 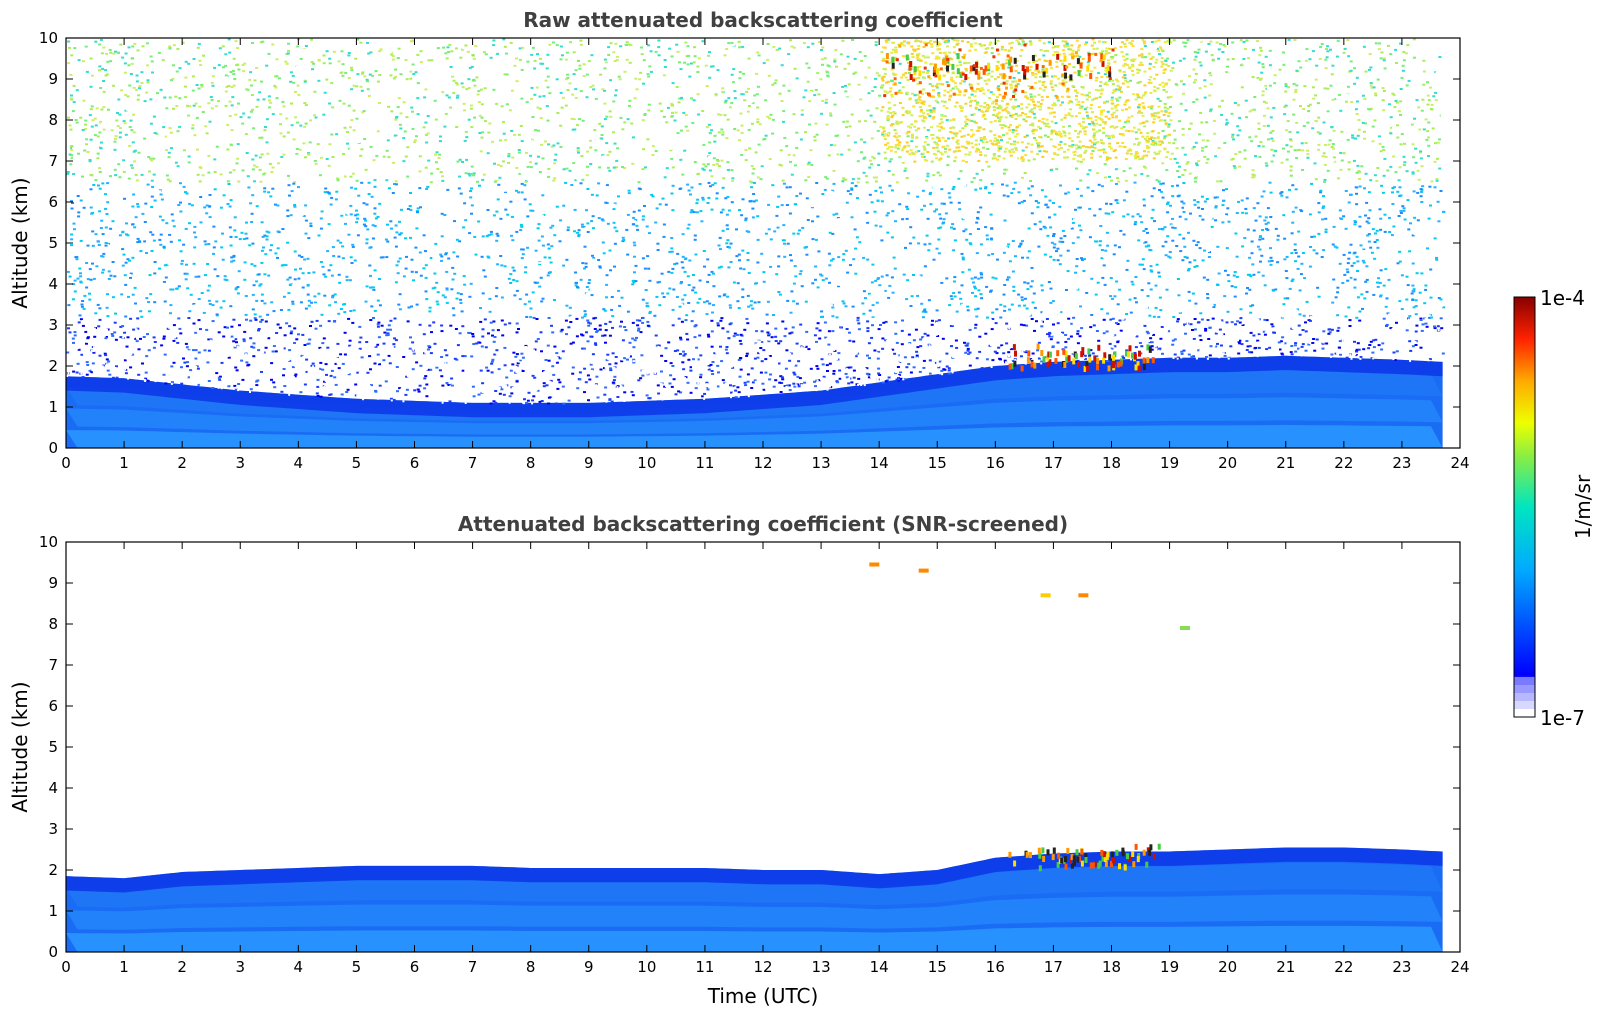 I want to click on screened-x-tick-label: 10, so click(x=646, y=967).